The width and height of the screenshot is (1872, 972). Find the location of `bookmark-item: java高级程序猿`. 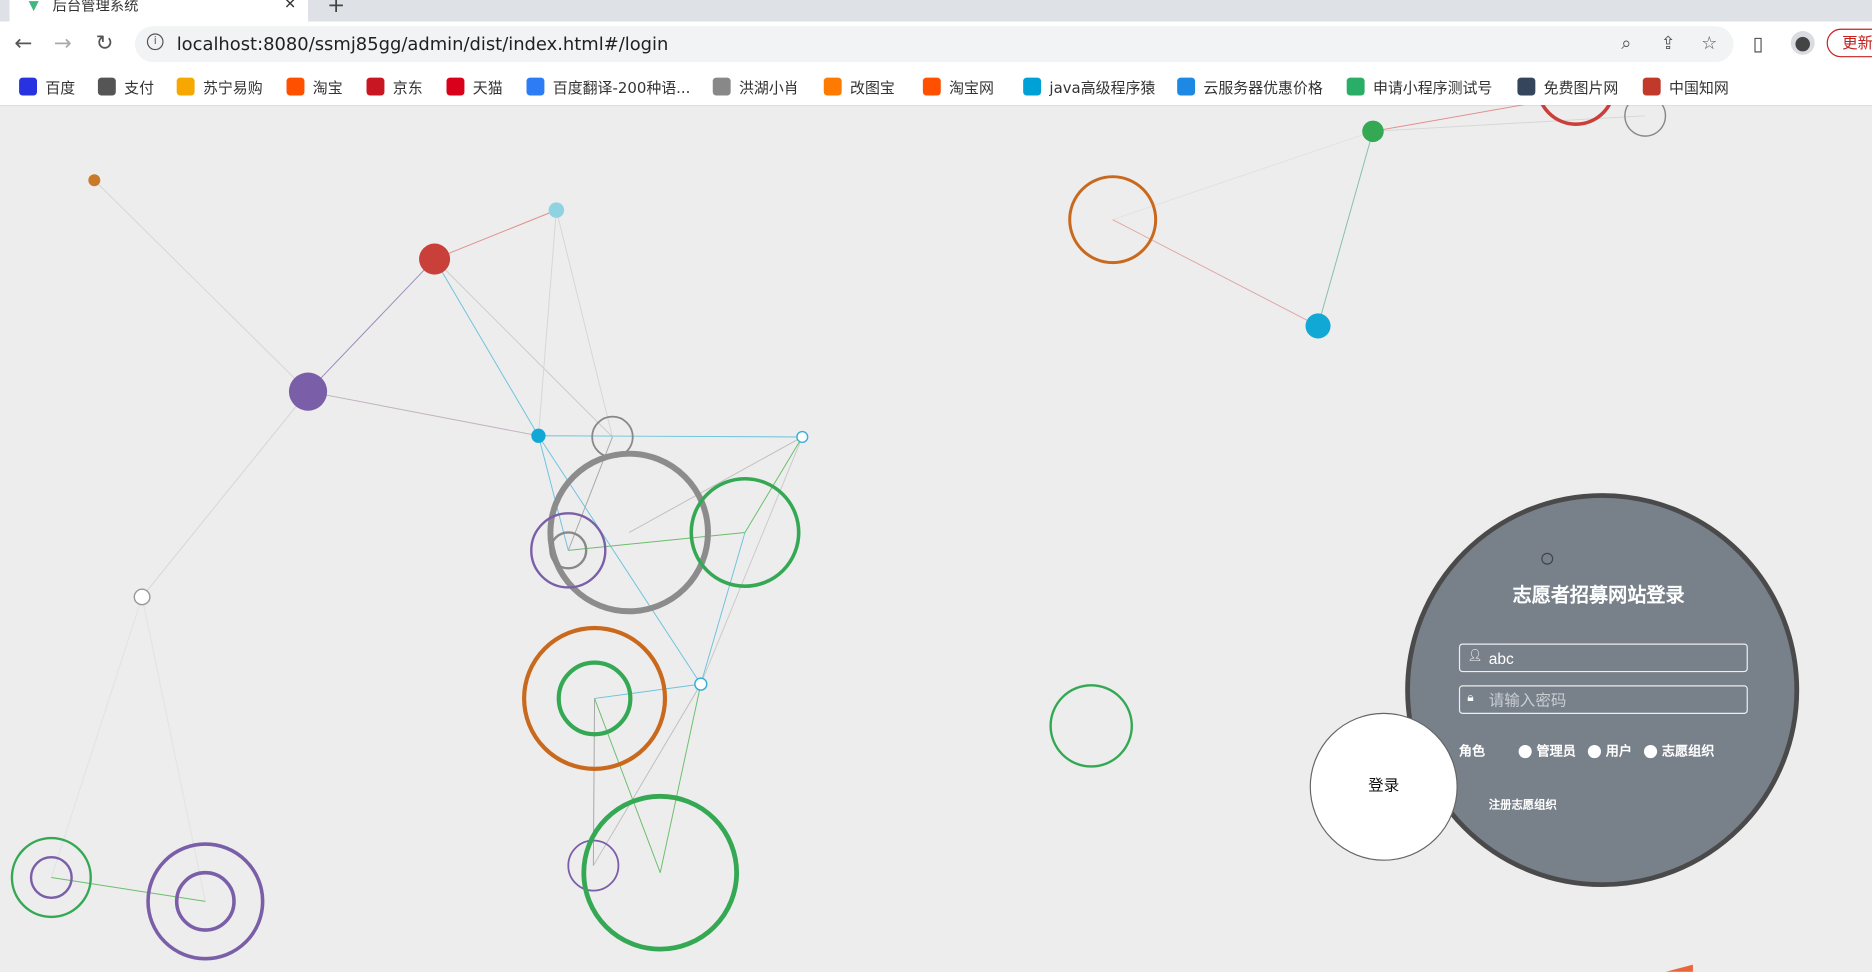

bookmark-item: java高级程序猿 is located at coordinates (1089, 86).